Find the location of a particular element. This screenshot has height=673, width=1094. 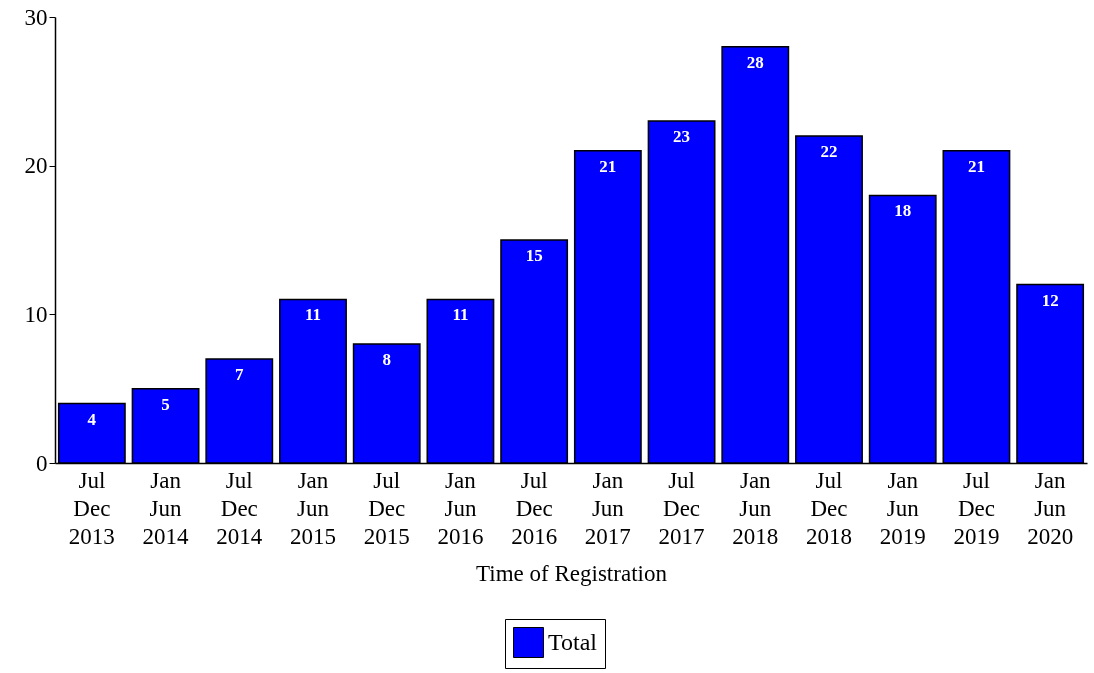

data-label: 15 is located at coordinates (534, 255).